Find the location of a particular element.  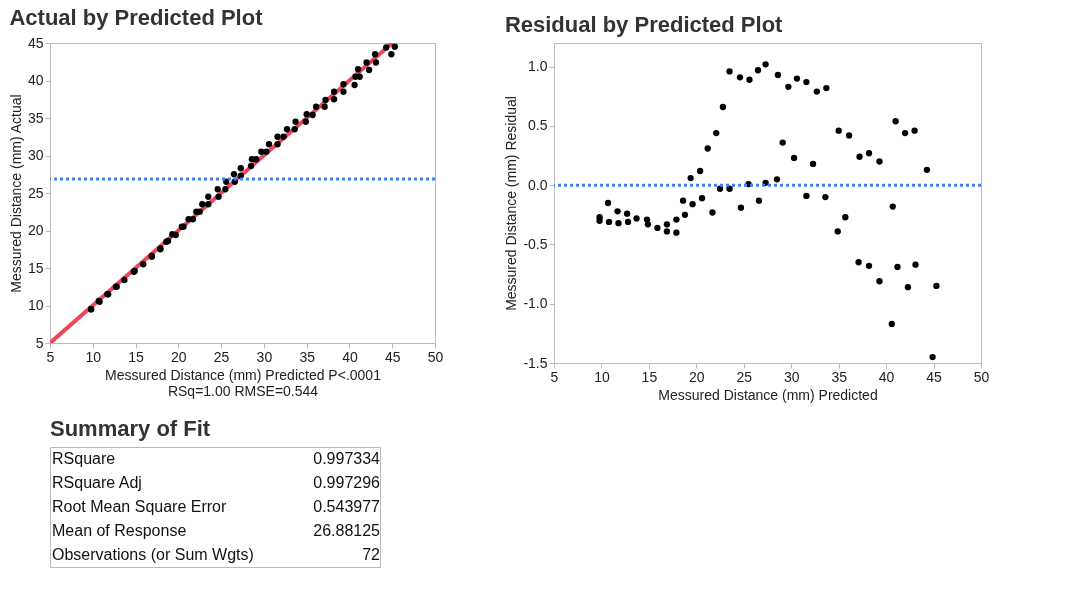

category-label: Observations (or Sum Wgts) is located at coordinates (153, 554).